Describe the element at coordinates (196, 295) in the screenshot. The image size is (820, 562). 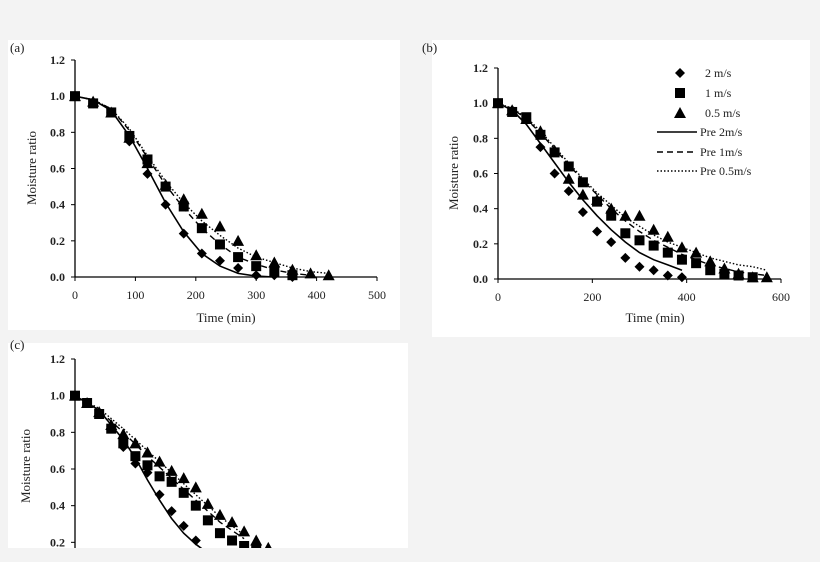
I see `x-tick-label: 200` at that location.